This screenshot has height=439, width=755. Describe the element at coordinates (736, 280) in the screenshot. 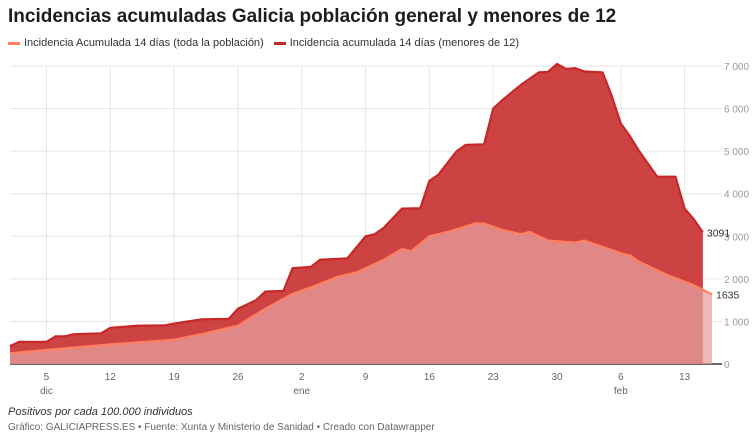

I see `y-tick-label: 2 000` at that location.